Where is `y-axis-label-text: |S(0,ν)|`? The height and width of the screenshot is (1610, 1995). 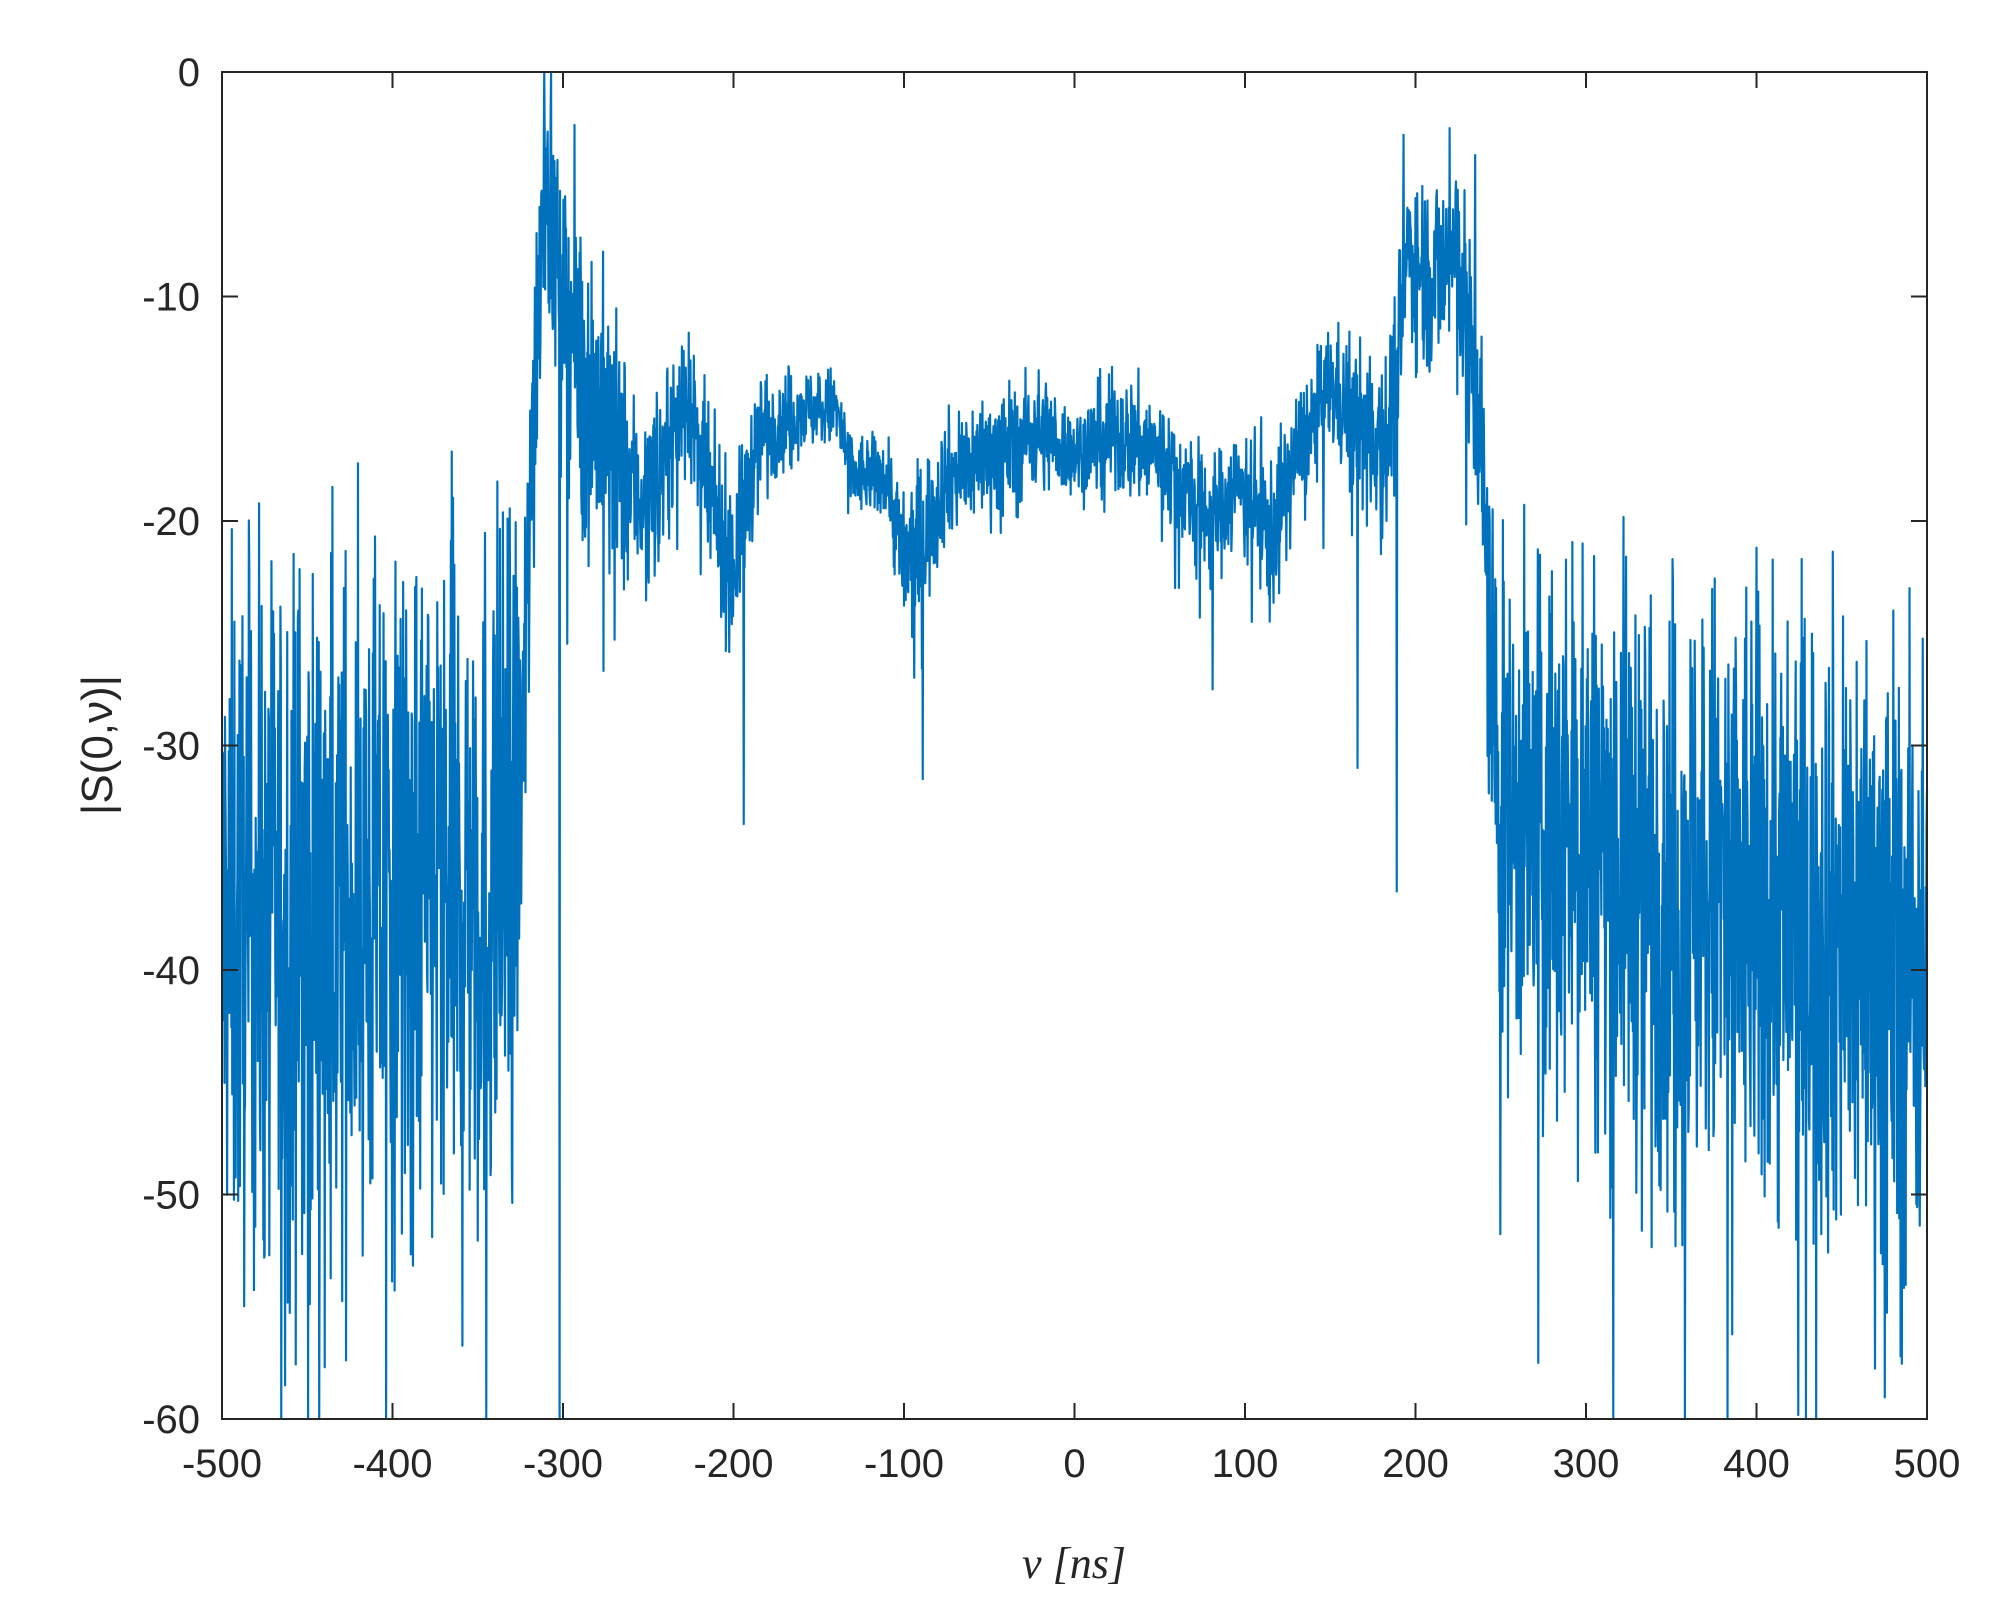 y-axis-label-text: |S(0,ν)| is located at coordinates (97, 745).